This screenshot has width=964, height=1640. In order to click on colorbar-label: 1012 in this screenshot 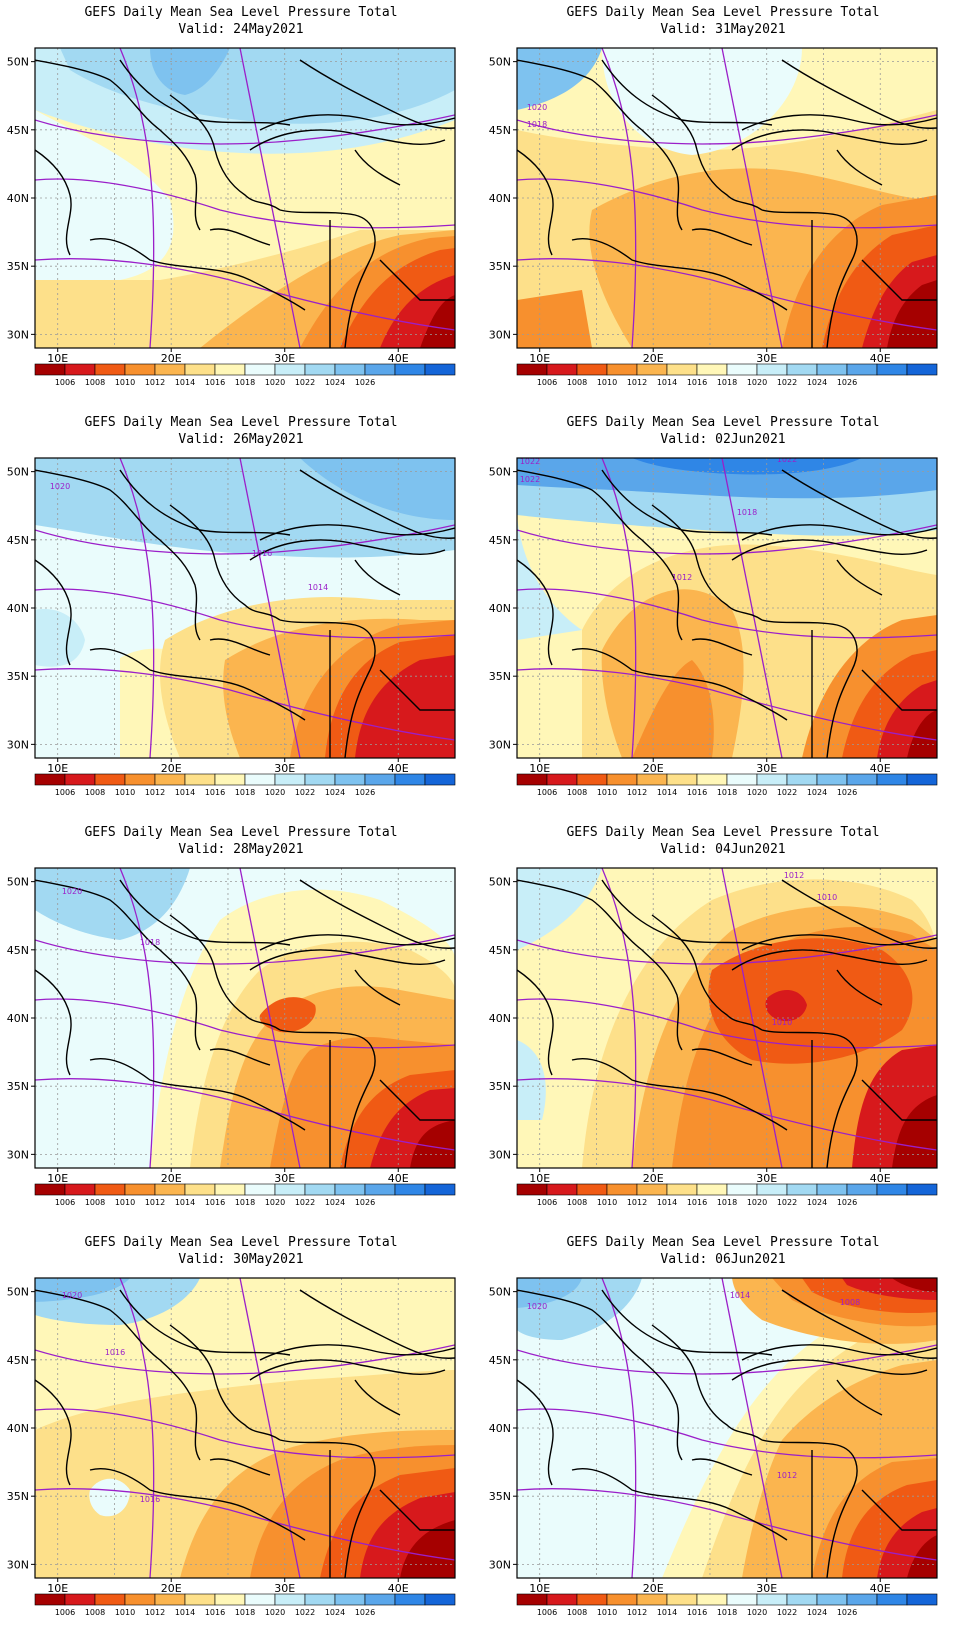, I will do `click(155, 1202)`.